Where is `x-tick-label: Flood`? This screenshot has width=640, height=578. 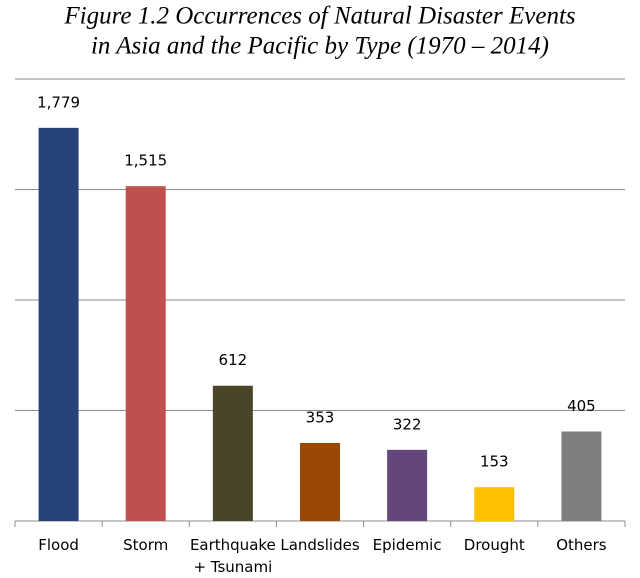 x-tick-label: Flood is located at coordinates (58, 545).